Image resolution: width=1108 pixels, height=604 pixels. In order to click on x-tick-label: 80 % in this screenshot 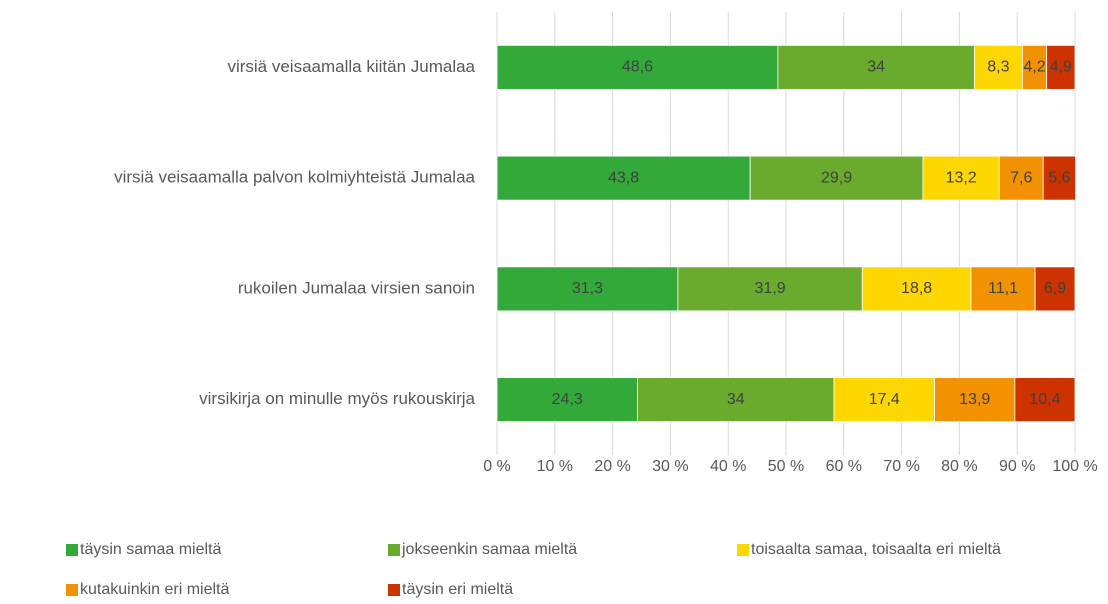, I will do `click(959, 466)`.